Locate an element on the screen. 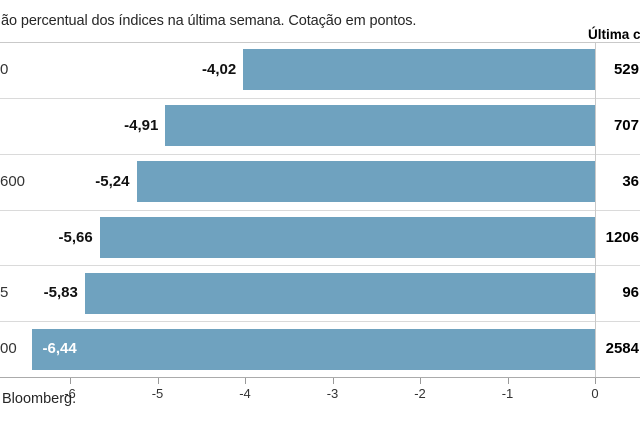  chart-row: -5,66 1206 is located at coordinates (320, 238).